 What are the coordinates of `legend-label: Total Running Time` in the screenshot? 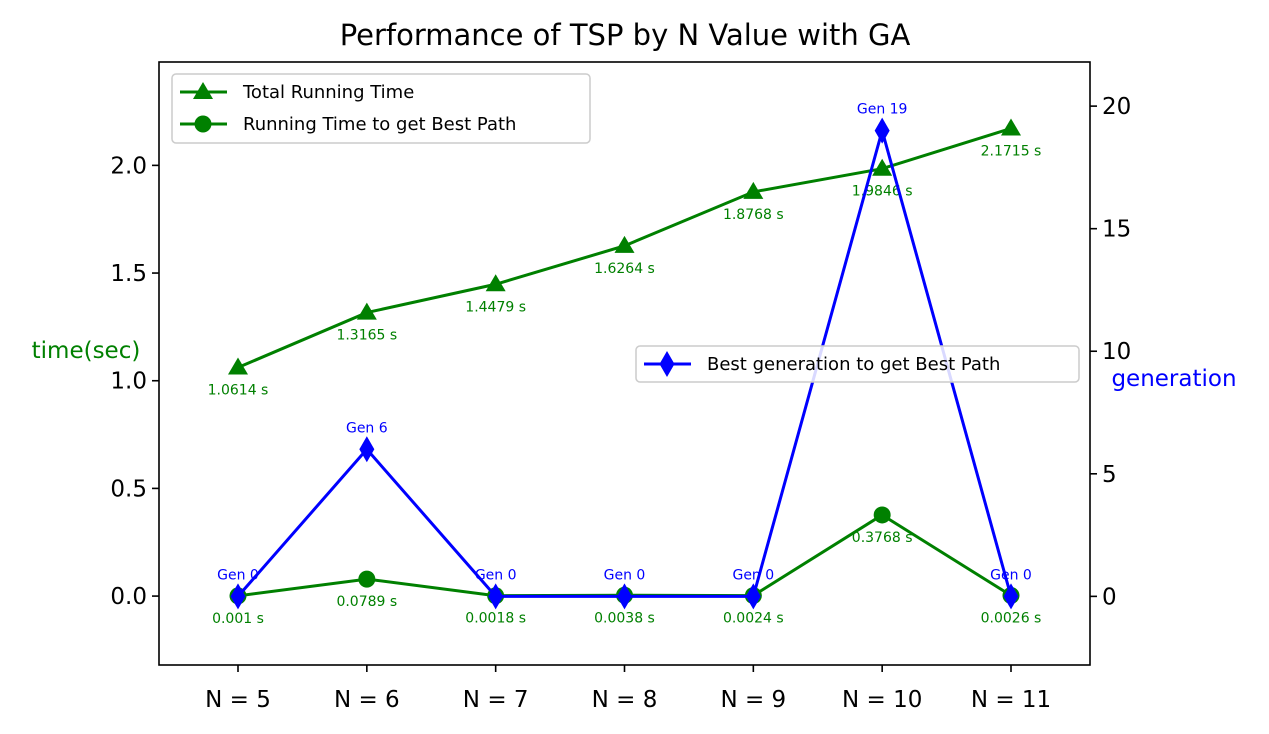 It's located at (328, 92).